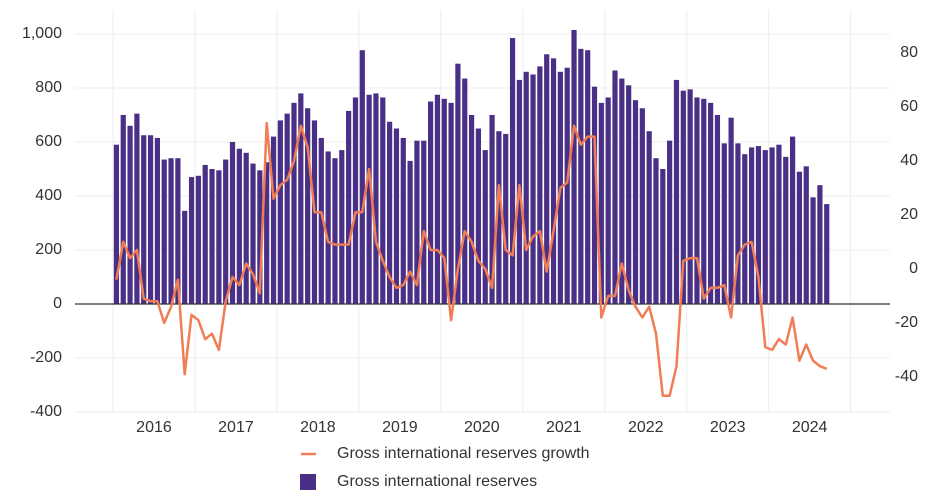 The image size is (933, 491). What do you see at coordinates (909, 214) in the screenshot?
I see `y2-tick-label: 20` at bounding box center [909, 214].